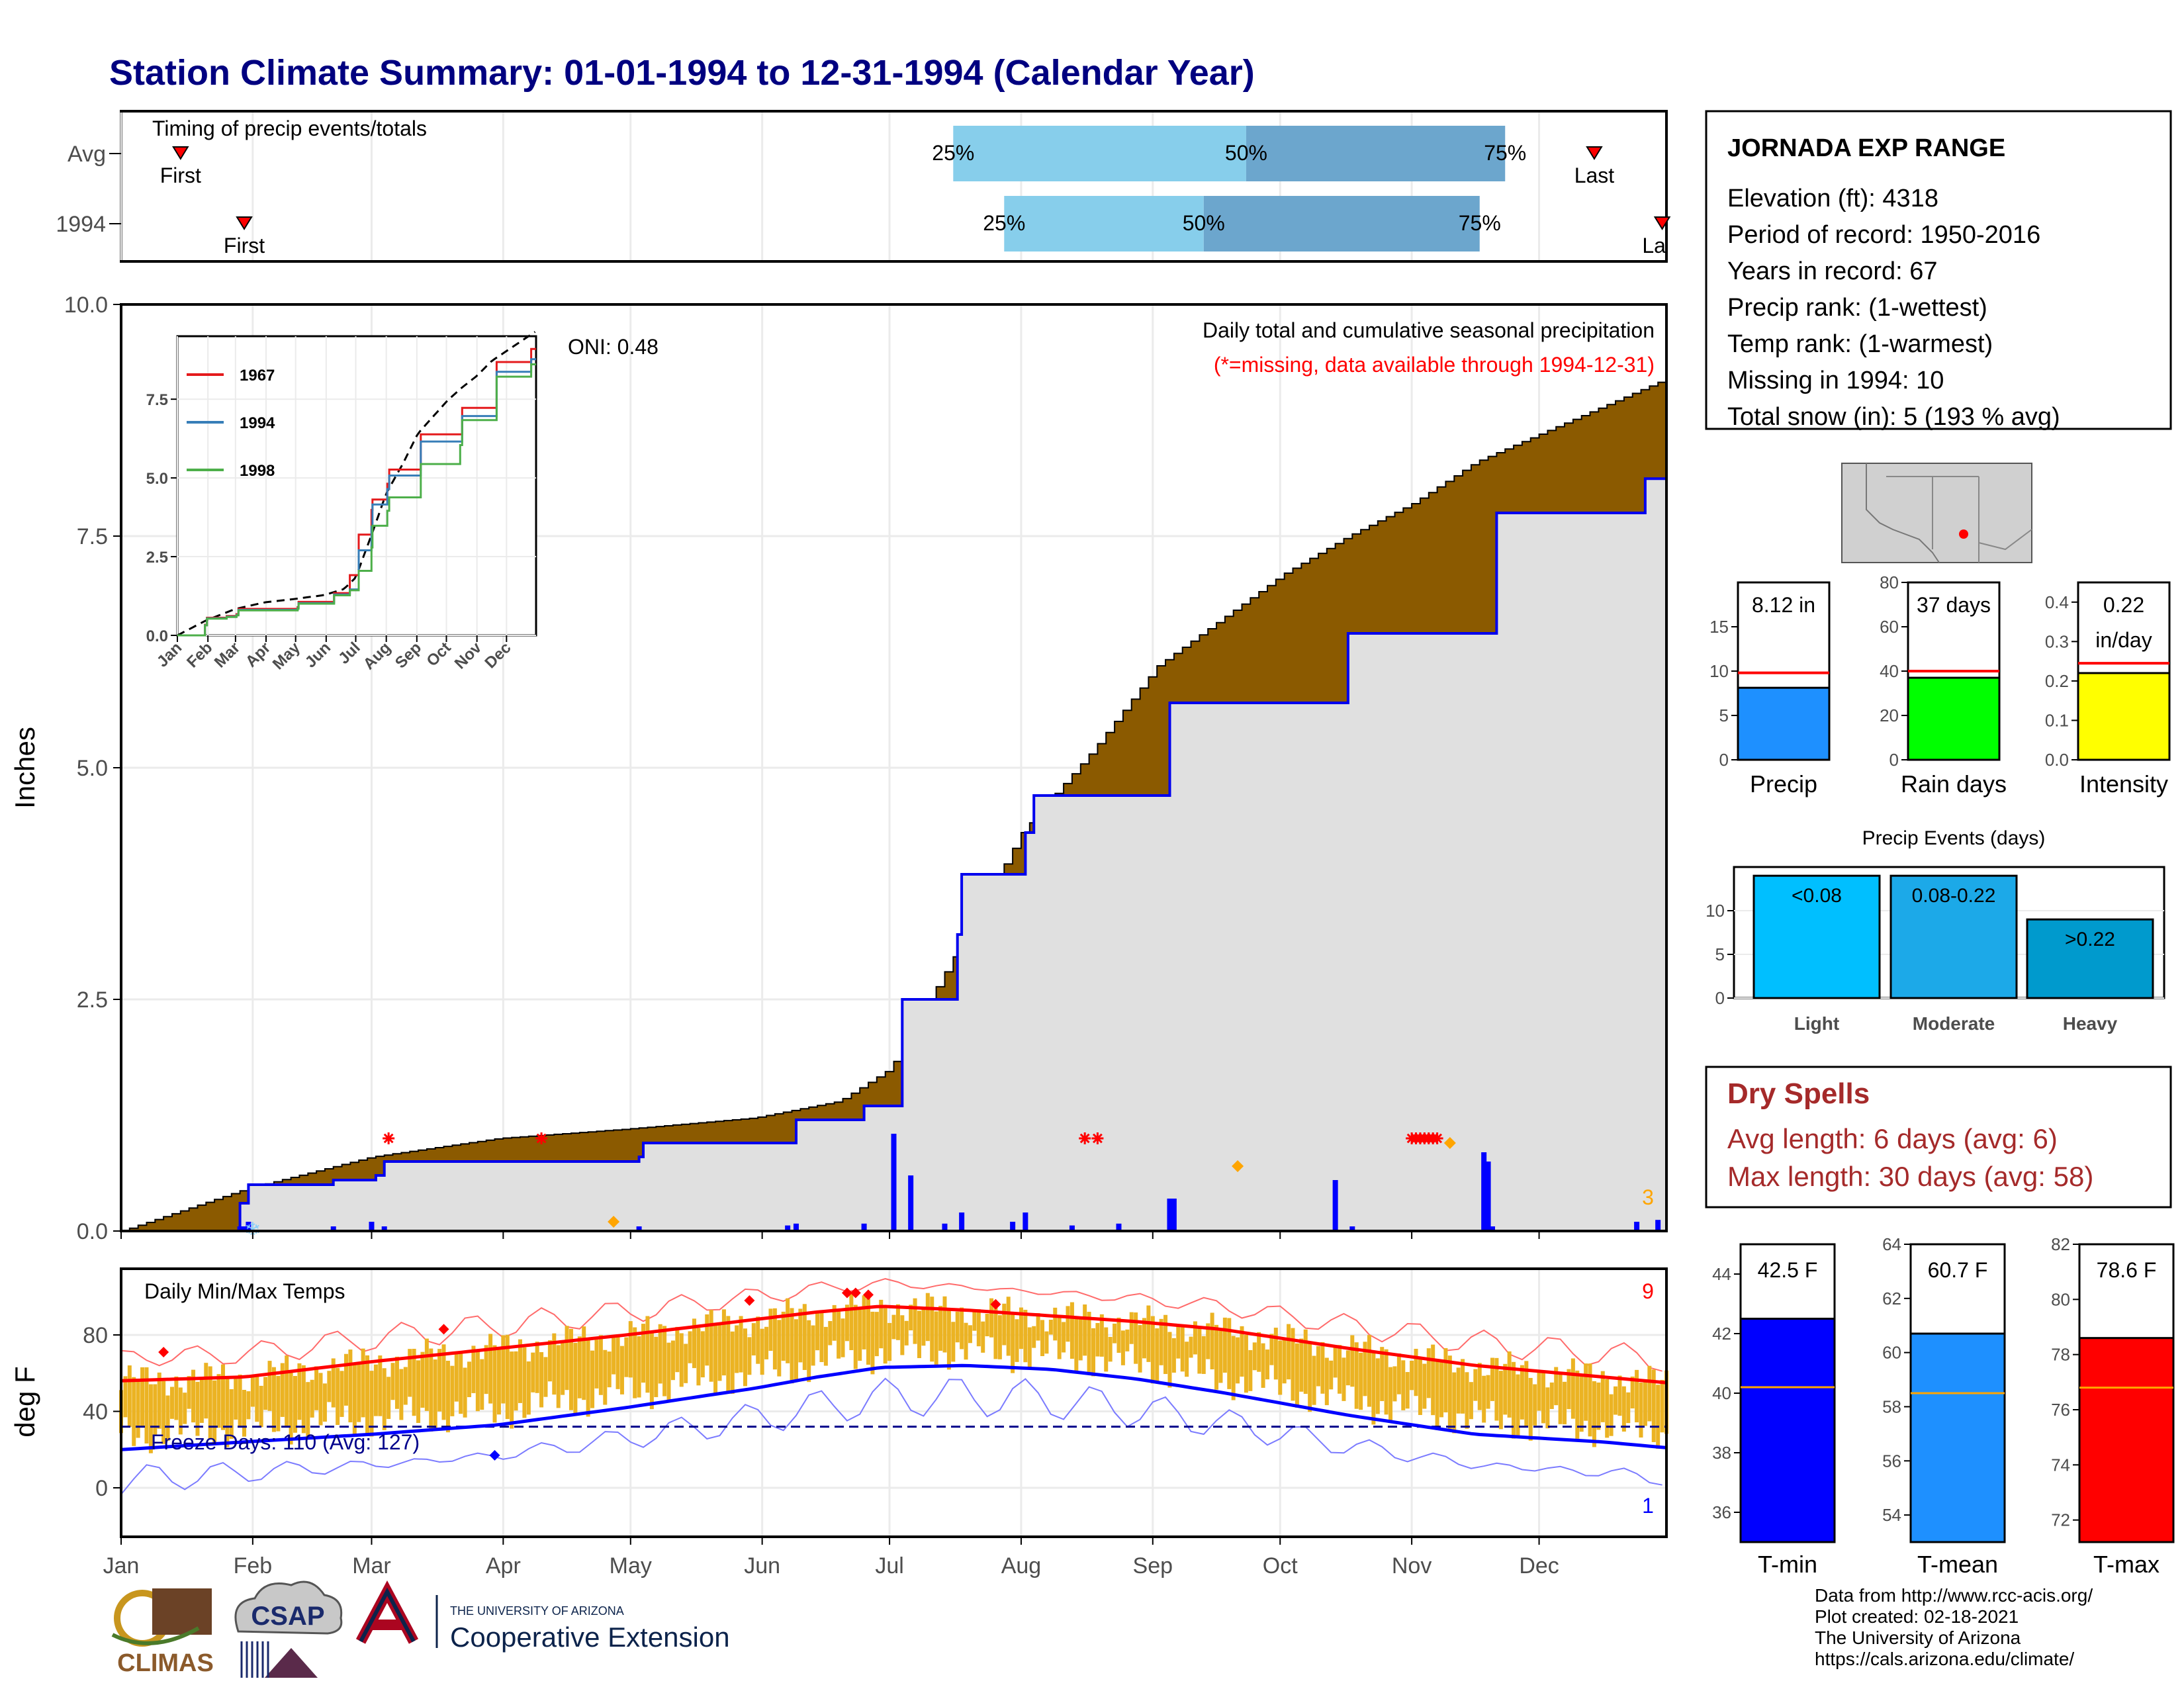 This screenshot has width=2184, height=1691. I want to click on climas-logo: CLIMAS, so click(162, 1633).